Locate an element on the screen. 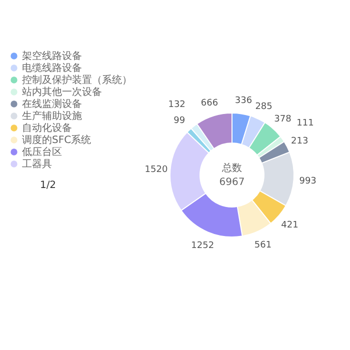  legend-label: 生产辅助设施 is located at coordinates (52, 116).